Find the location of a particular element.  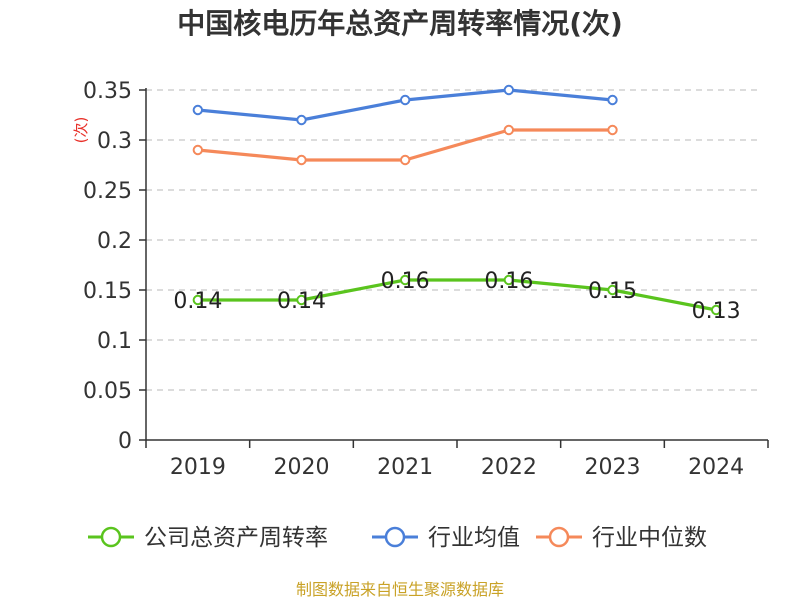

data-label: 0.13 is located at coordinates (716, 311).